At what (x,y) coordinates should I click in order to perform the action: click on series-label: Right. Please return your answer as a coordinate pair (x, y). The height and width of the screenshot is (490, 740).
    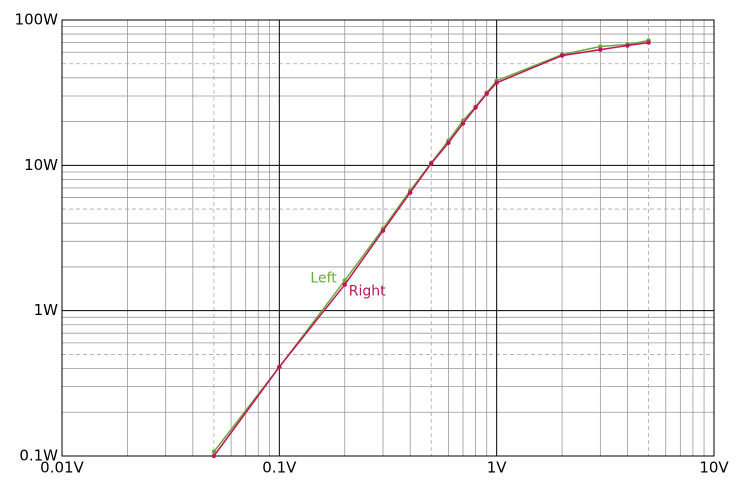
    Looking at the image, I should click on (367, 292).